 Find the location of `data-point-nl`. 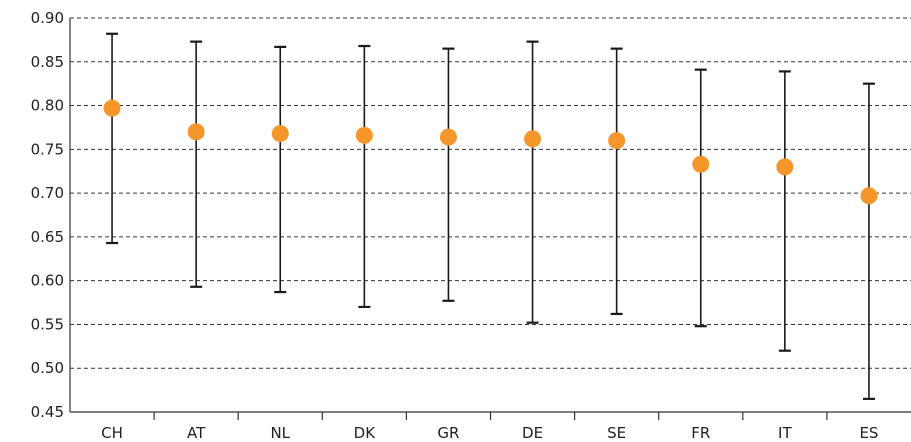

data-point-nl is located at coordinates (280, 134).